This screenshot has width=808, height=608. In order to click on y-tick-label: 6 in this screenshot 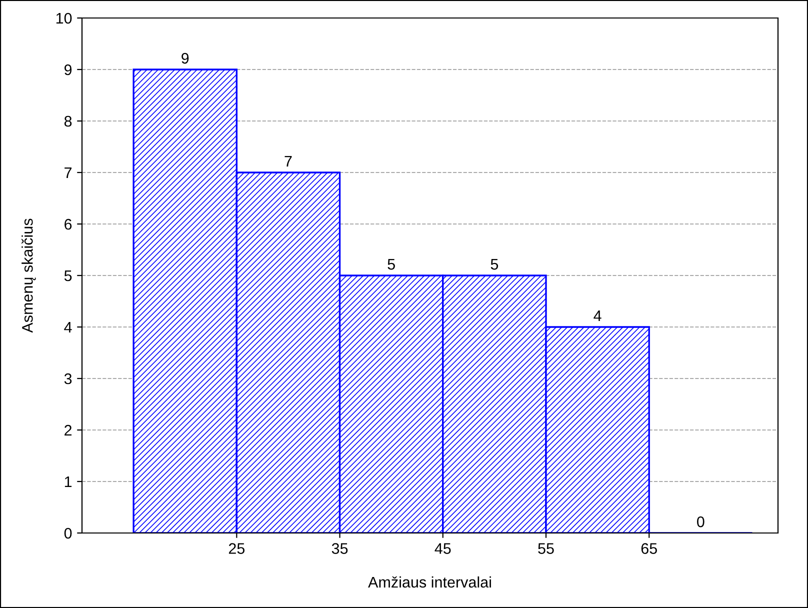, I will do `click(68, 224)`.